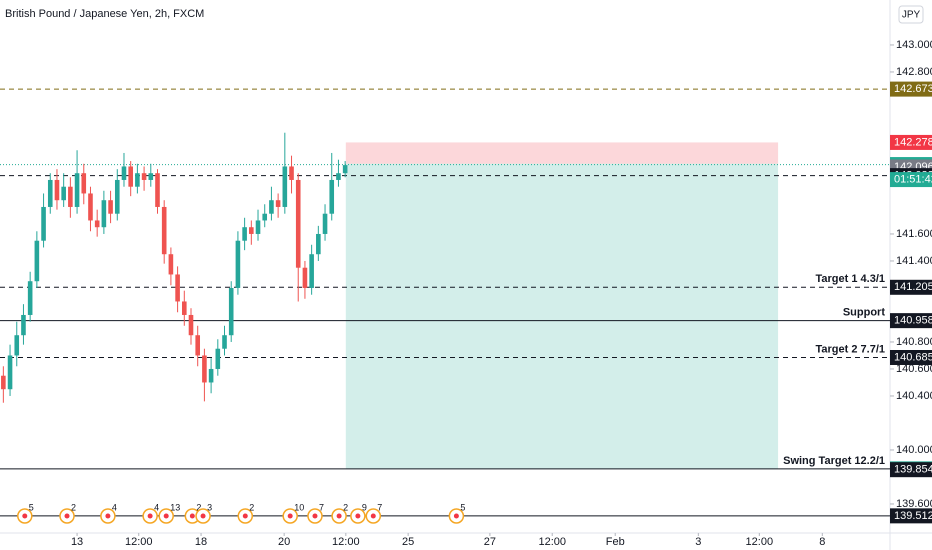  What do you see at coordinates (490, 542) in the screenshot?
I see `x-tick-label: 27` at bounding box center [490, 542].